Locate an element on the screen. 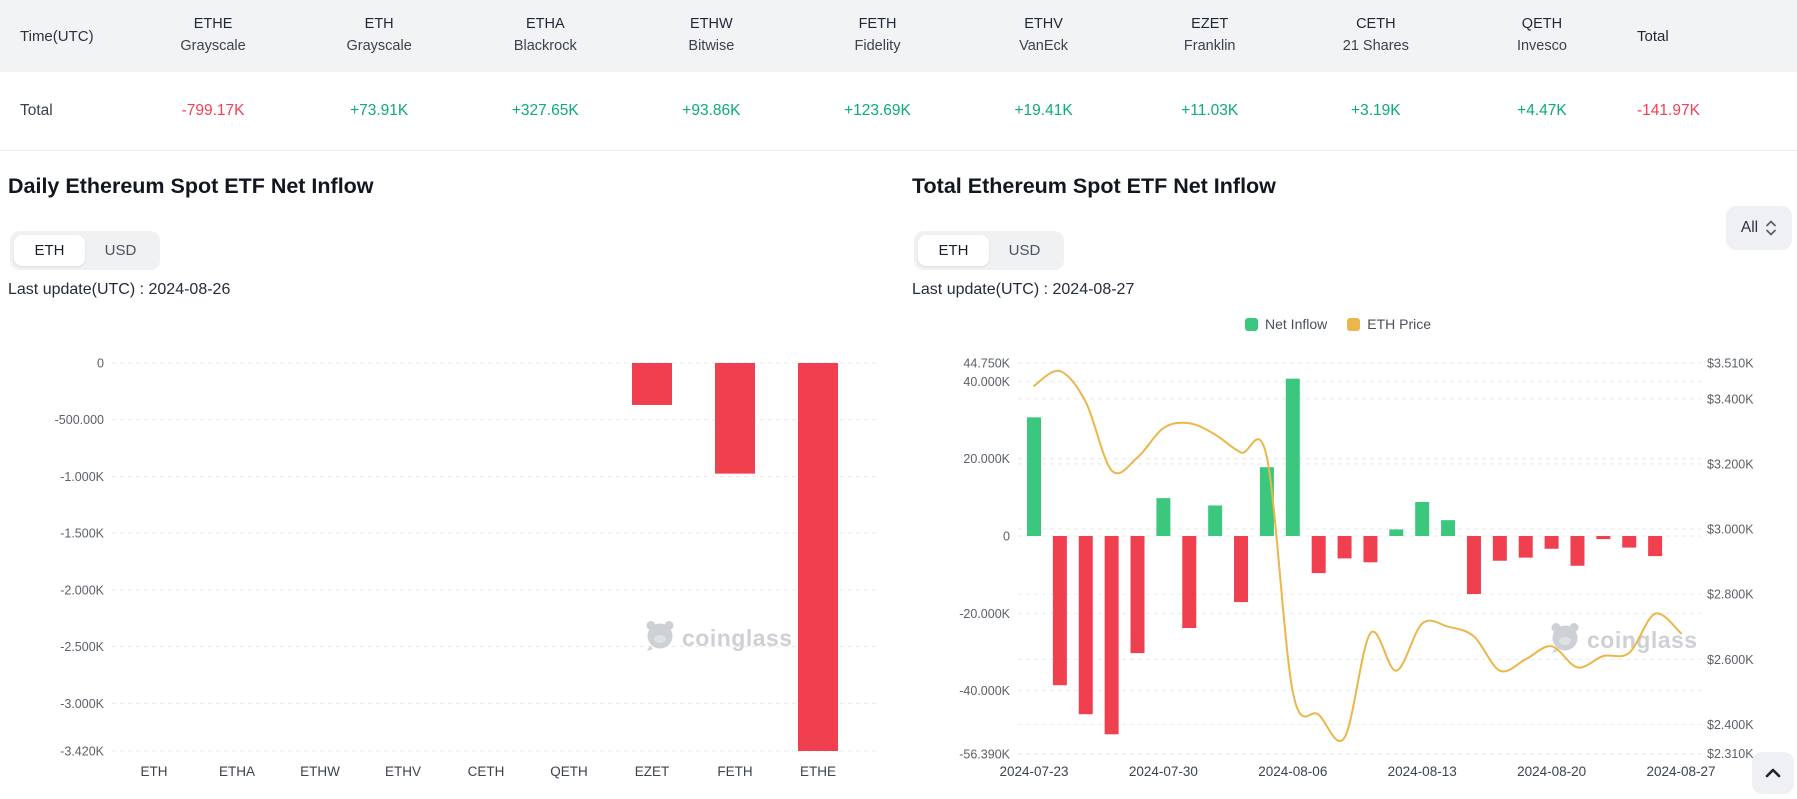 This screenshot has height=799, width=1797. total-unit-toggle: ETH USD is located at coordinates (989, 250).